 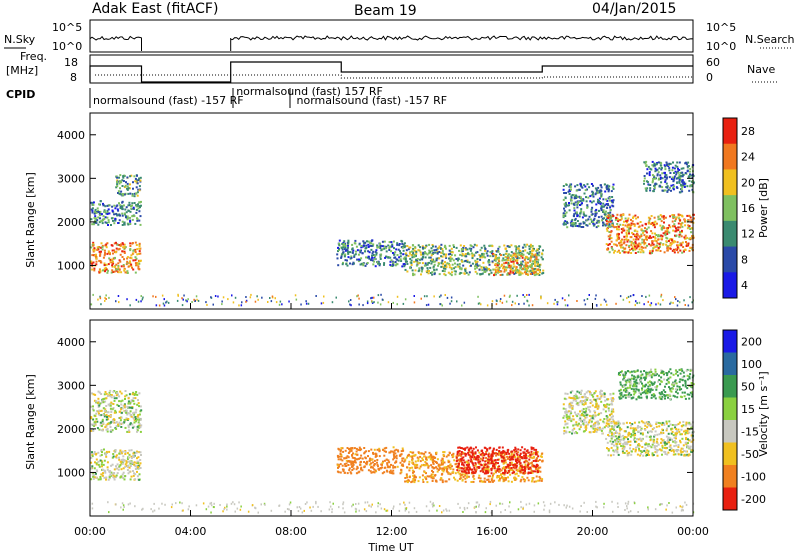 What do you see at coordinates (22, 70) in the screenshot?
I see `freq-unit-label: [MHz]` at bounding box center [22, 70].